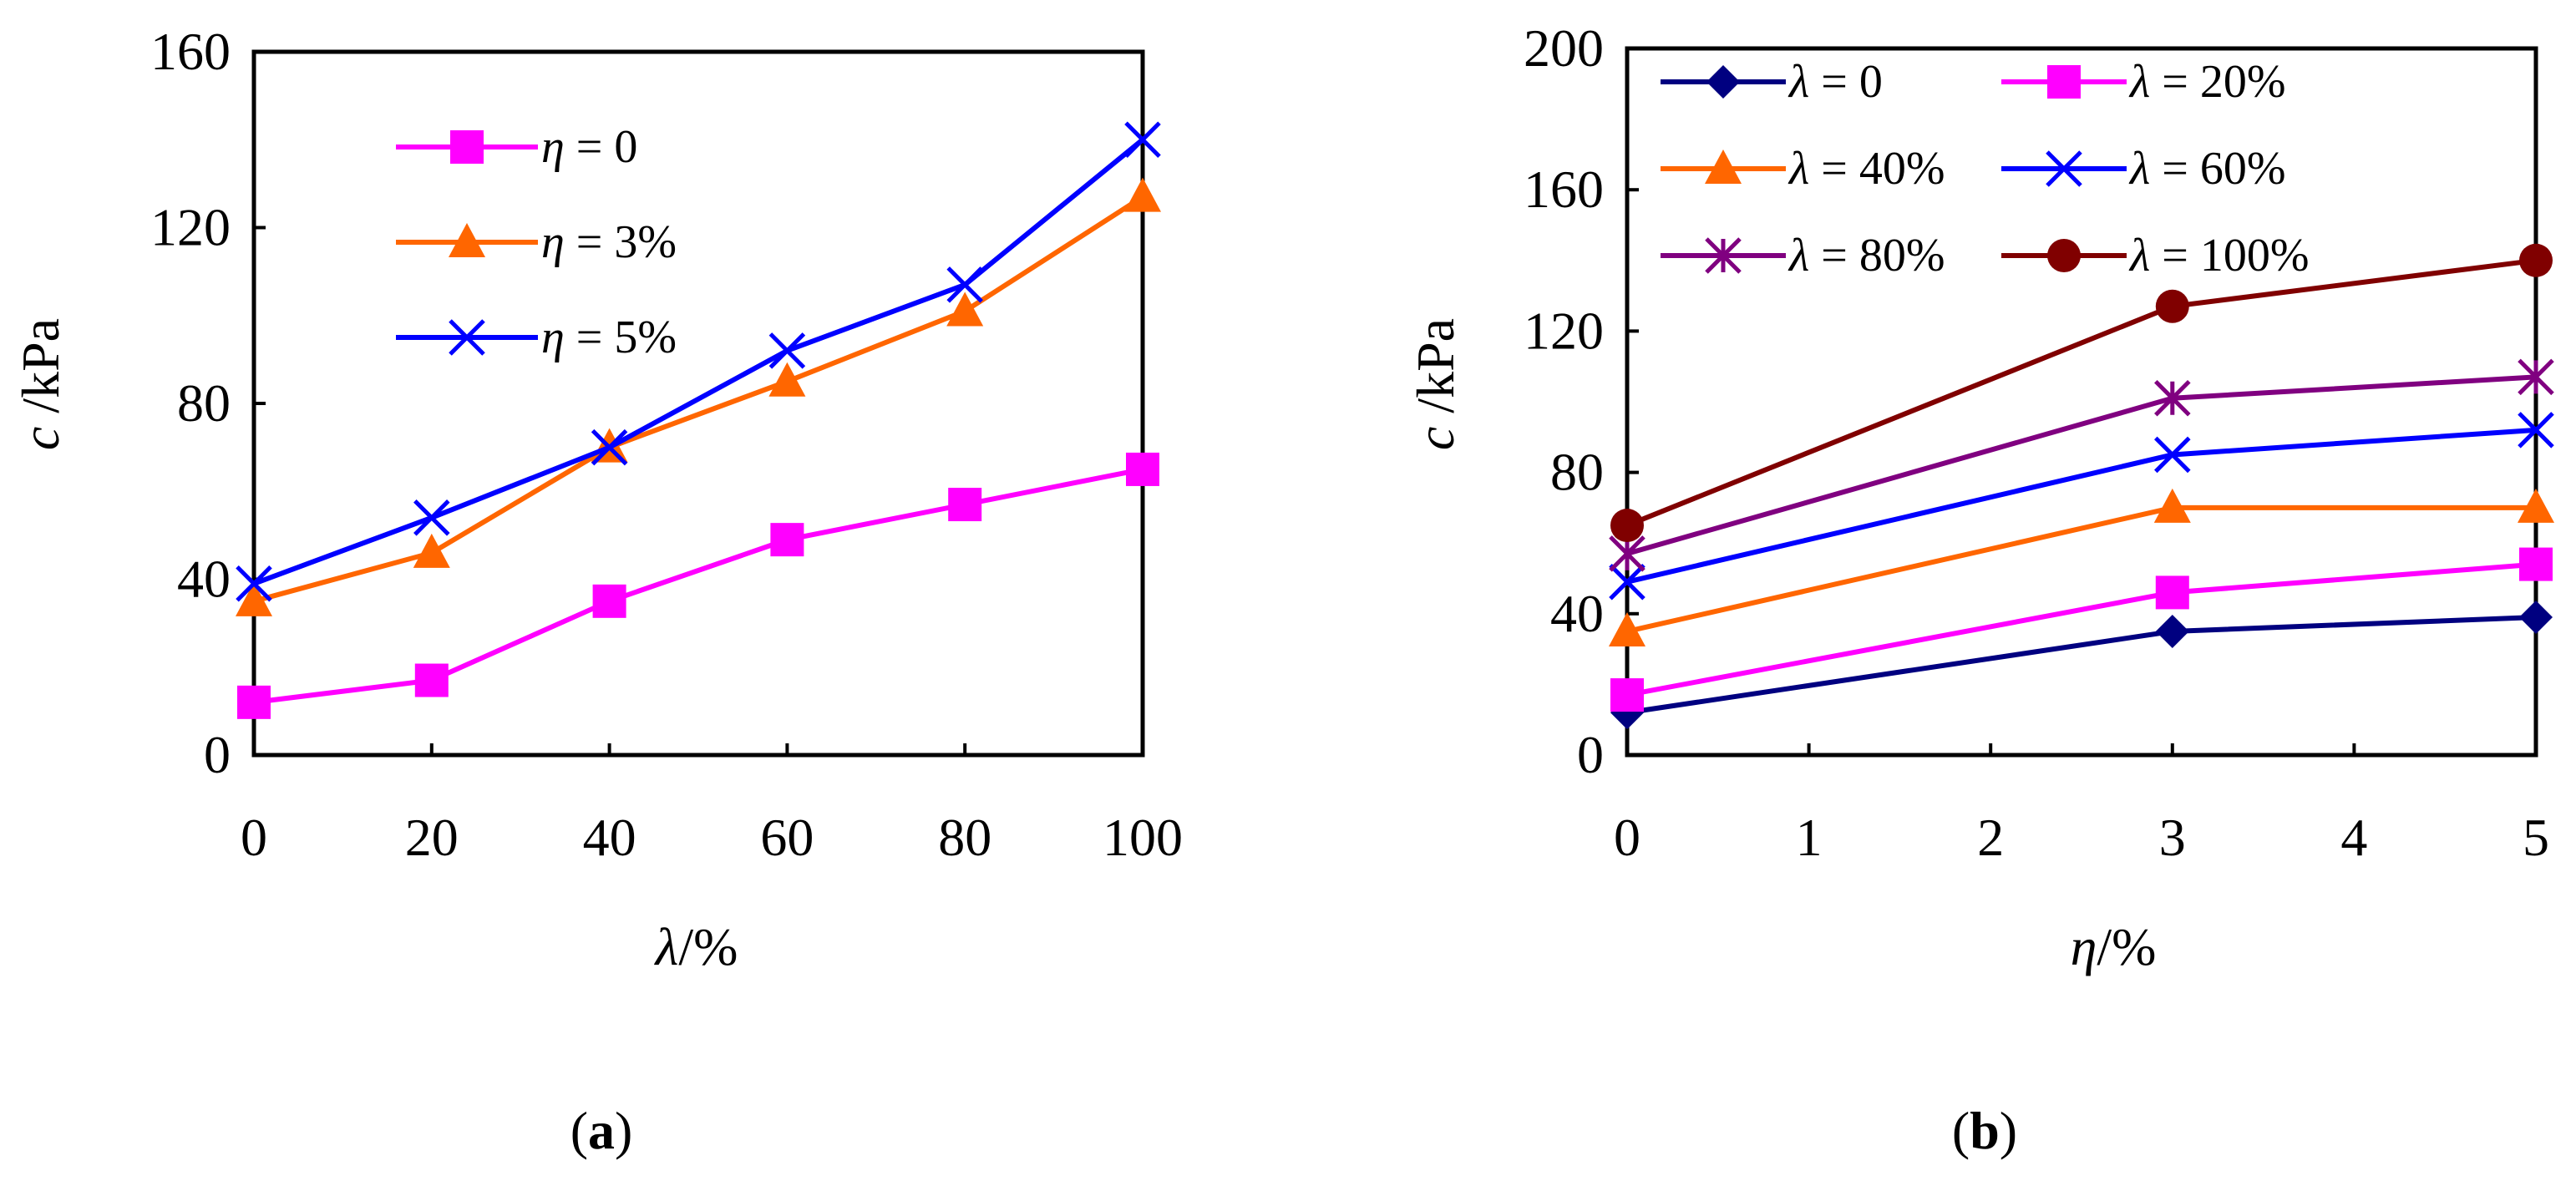 This screenshot has height=1181, width=2576. Describe the element at coordinates (2114, 947) in the screenshot. I see `chart-b-xlabel: η/%` at that location.